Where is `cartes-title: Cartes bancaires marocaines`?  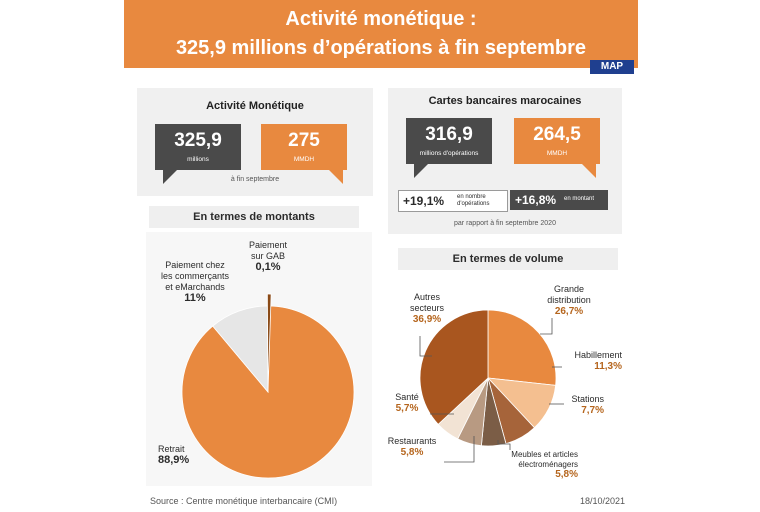
cartes-title: Cartes bancaires marocaines is located at coordinates (505, 101).